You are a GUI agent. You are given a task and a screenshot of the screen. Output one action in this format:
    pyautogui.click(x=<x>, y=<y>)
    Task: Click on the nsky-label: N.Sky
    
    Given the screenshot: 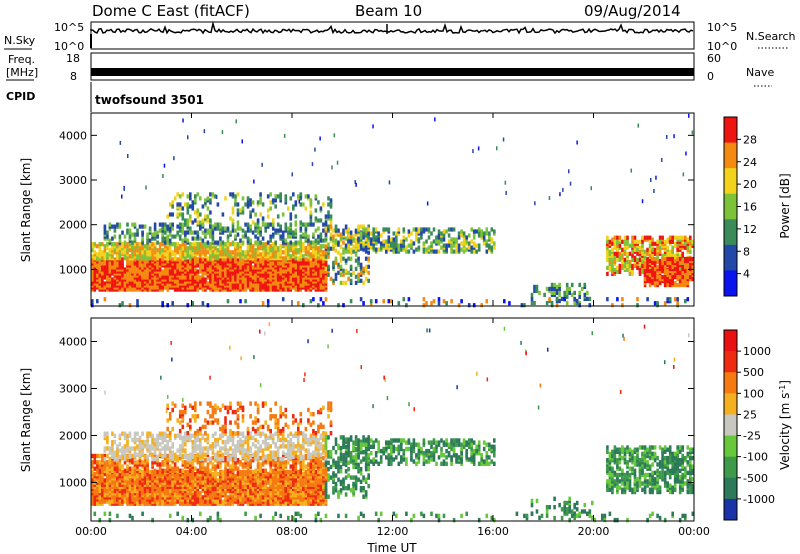 What is the action you would take?
    pyautogui.click(x=20, y=40)
    